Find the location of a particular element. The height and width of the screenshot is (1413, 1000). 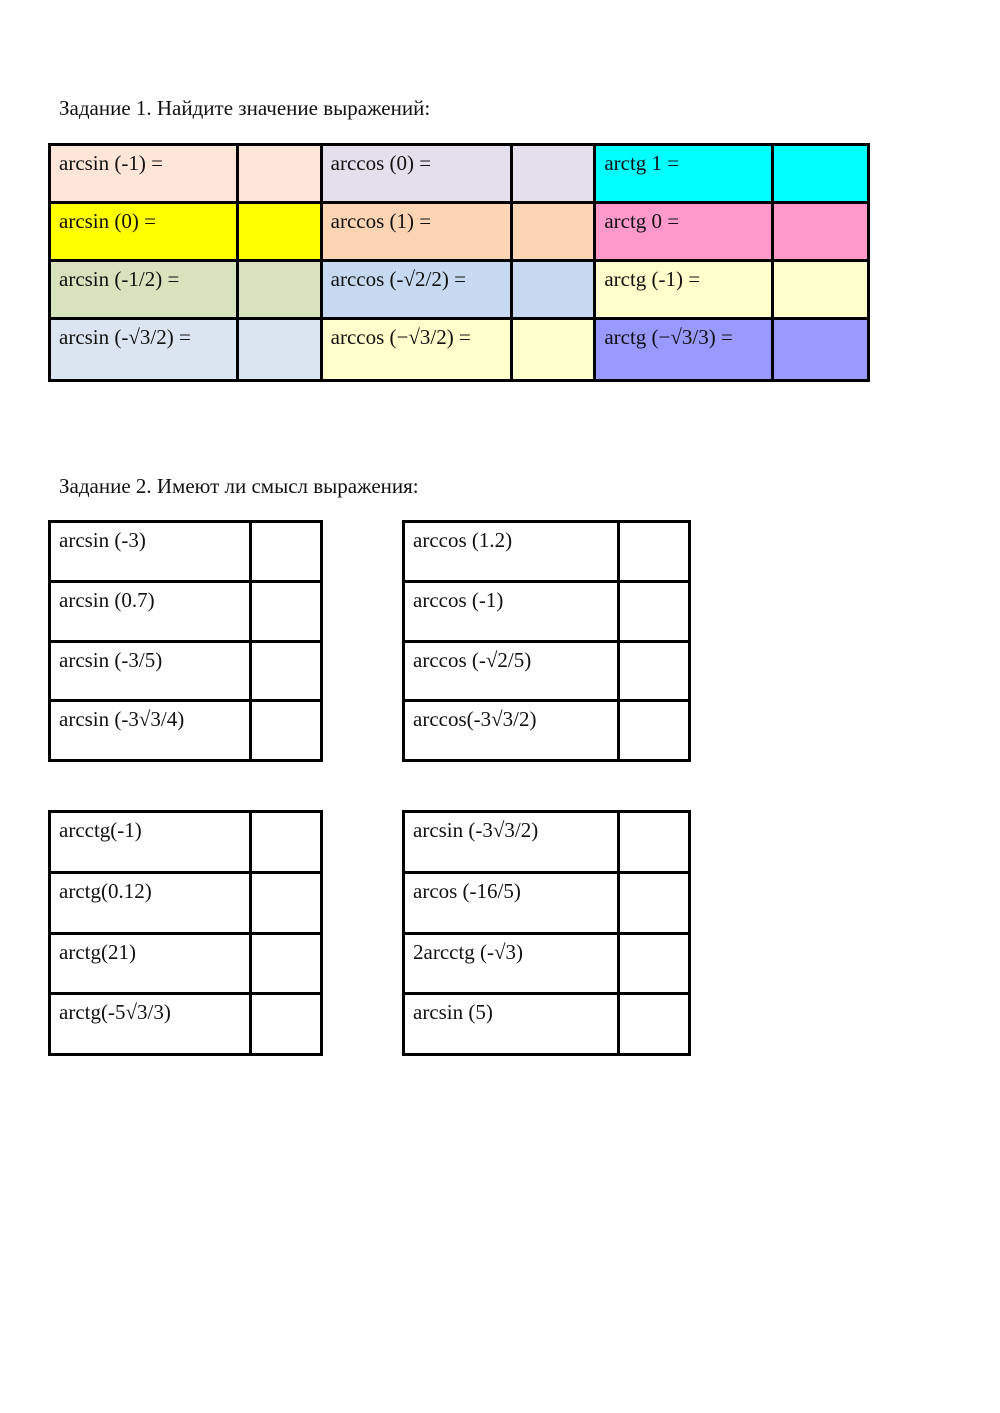

expression-cell: arcsin (0.7) is located at coordinates (150, 611).